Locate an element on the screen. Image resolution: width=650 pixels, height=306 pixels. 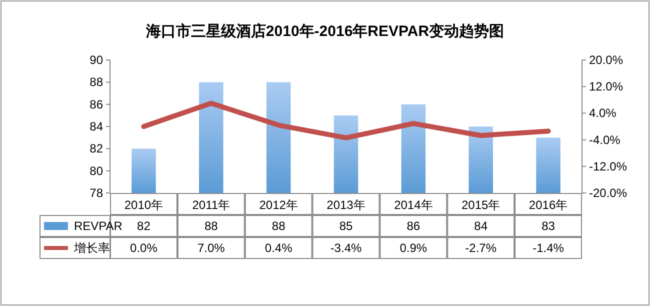
y-tick-label: 78 is located at coordinates (97, 193).